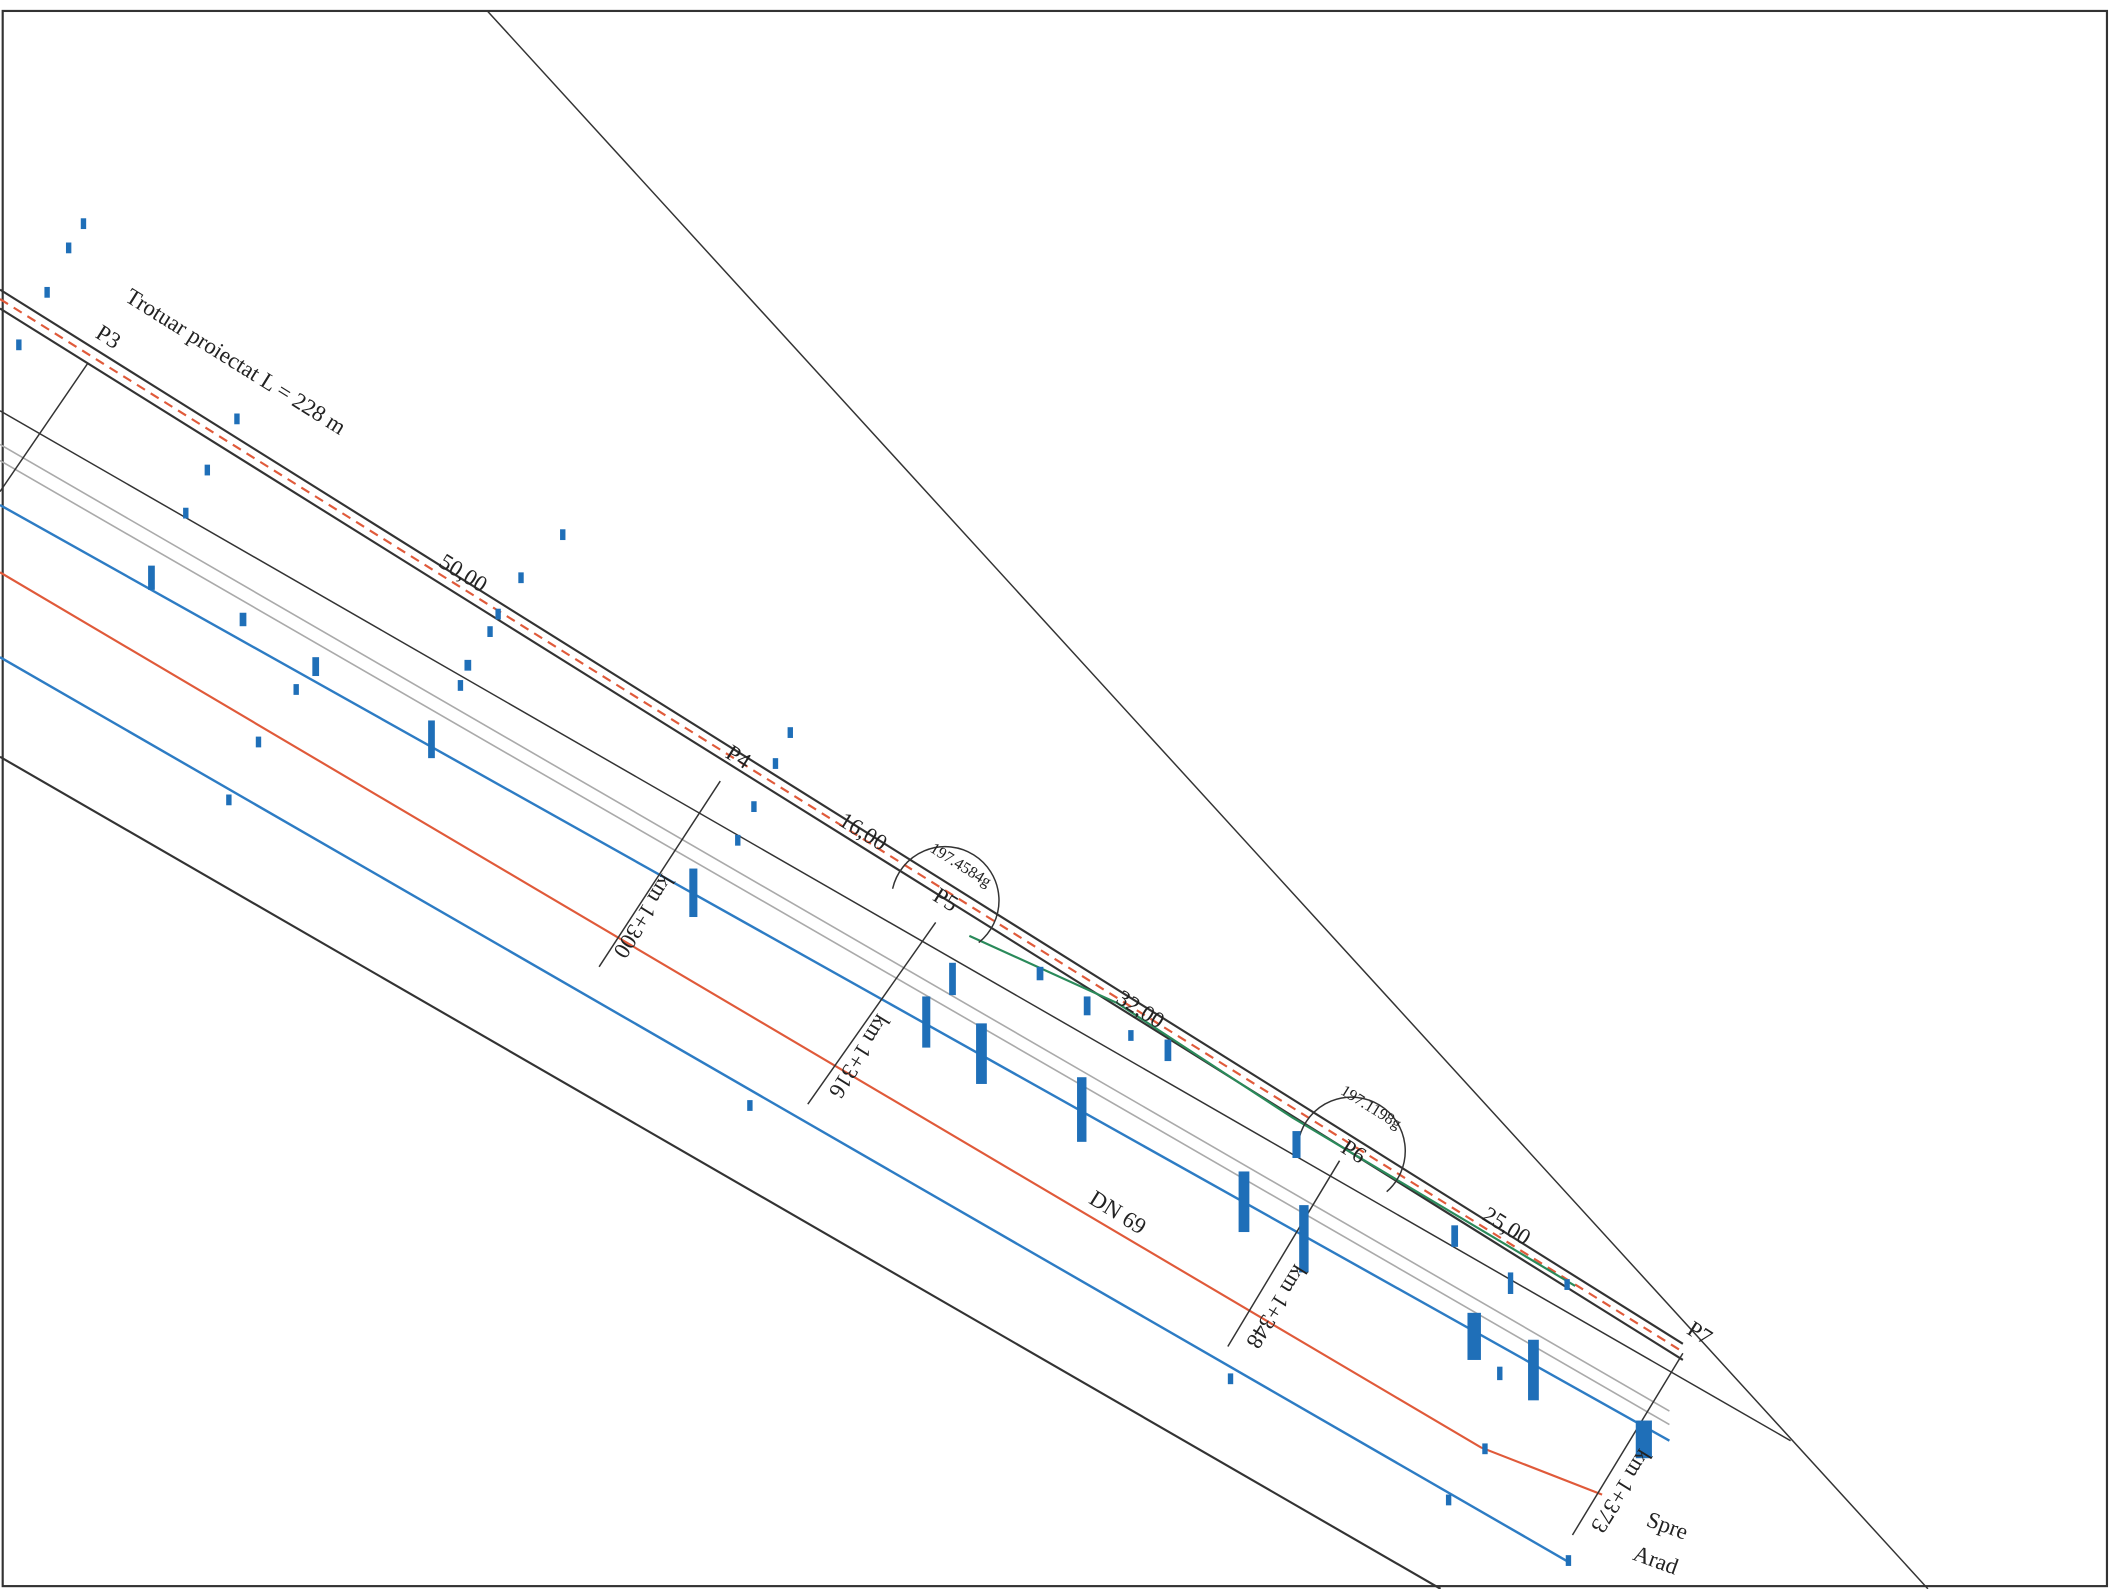 Image resolution: width=2111 pixels, height=1589 pixels. I want to click on existing-edge, so click(1272, 1110).